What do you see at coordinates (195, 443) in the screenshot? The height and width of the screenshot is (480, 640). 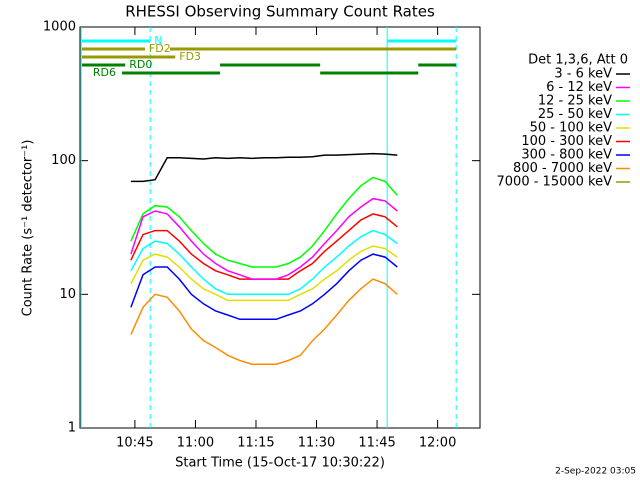 I see `x-tick-label: 11:00` at bounding box center [195, 443].